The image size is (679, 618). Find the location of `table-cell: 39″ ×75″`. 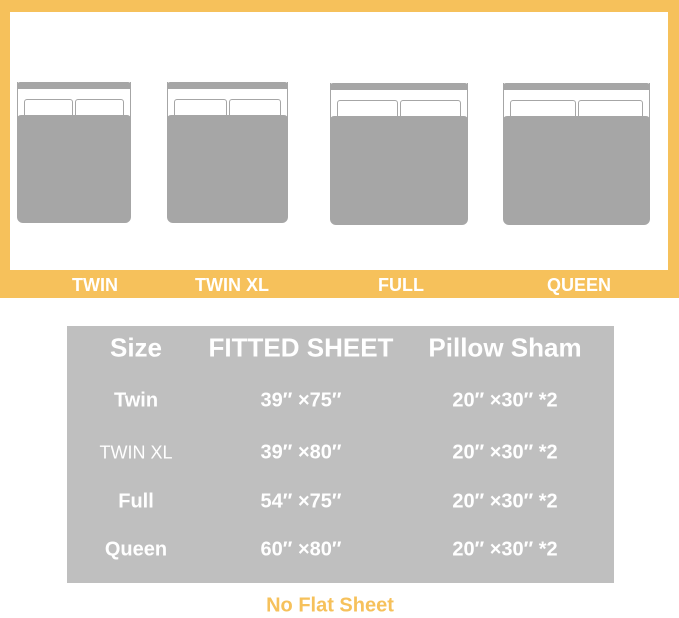

table-cell: 39″ ×75″ is located at coordinates (301, 400).